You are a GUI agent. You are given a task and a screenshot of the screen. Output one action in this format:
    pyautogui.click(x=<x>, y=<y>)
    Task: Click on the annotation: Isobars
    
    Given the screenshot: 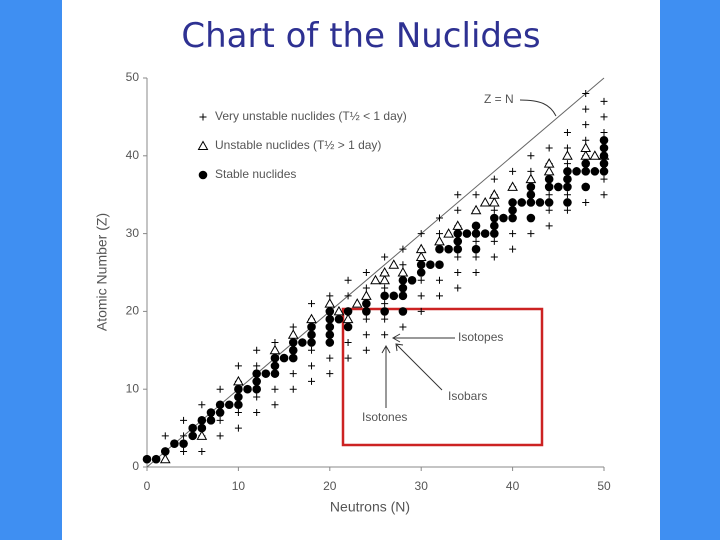 What is the action you would take?
    pyautogui.click(x=467, y=396)
    